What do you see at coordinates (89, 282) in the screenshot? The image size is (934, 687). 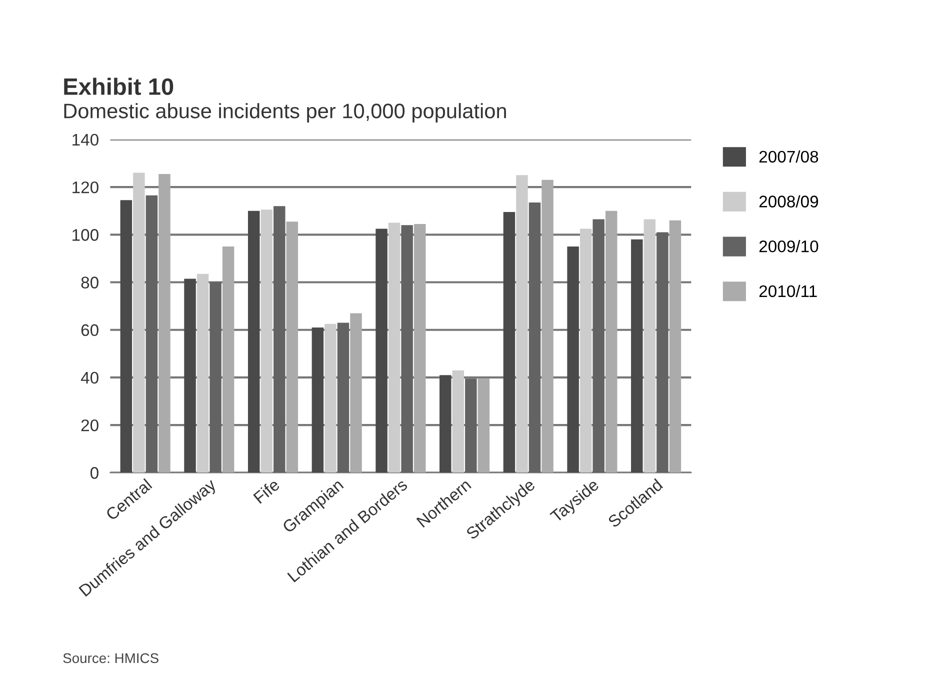 I see `y-tick-label: 80` at bounding box center [89, 282].